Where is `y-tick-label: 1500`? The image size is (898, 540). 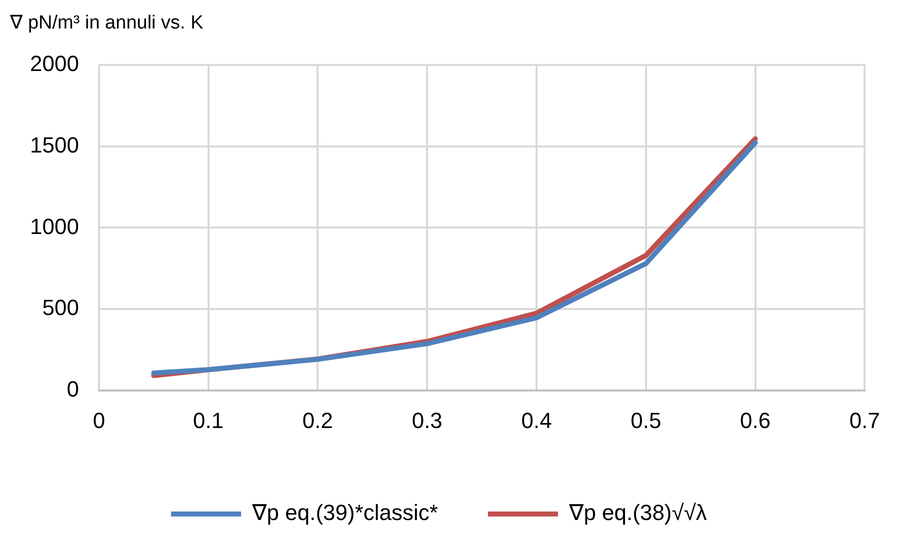
y-tick-label: 1500 is located at coordinates (54, 145).